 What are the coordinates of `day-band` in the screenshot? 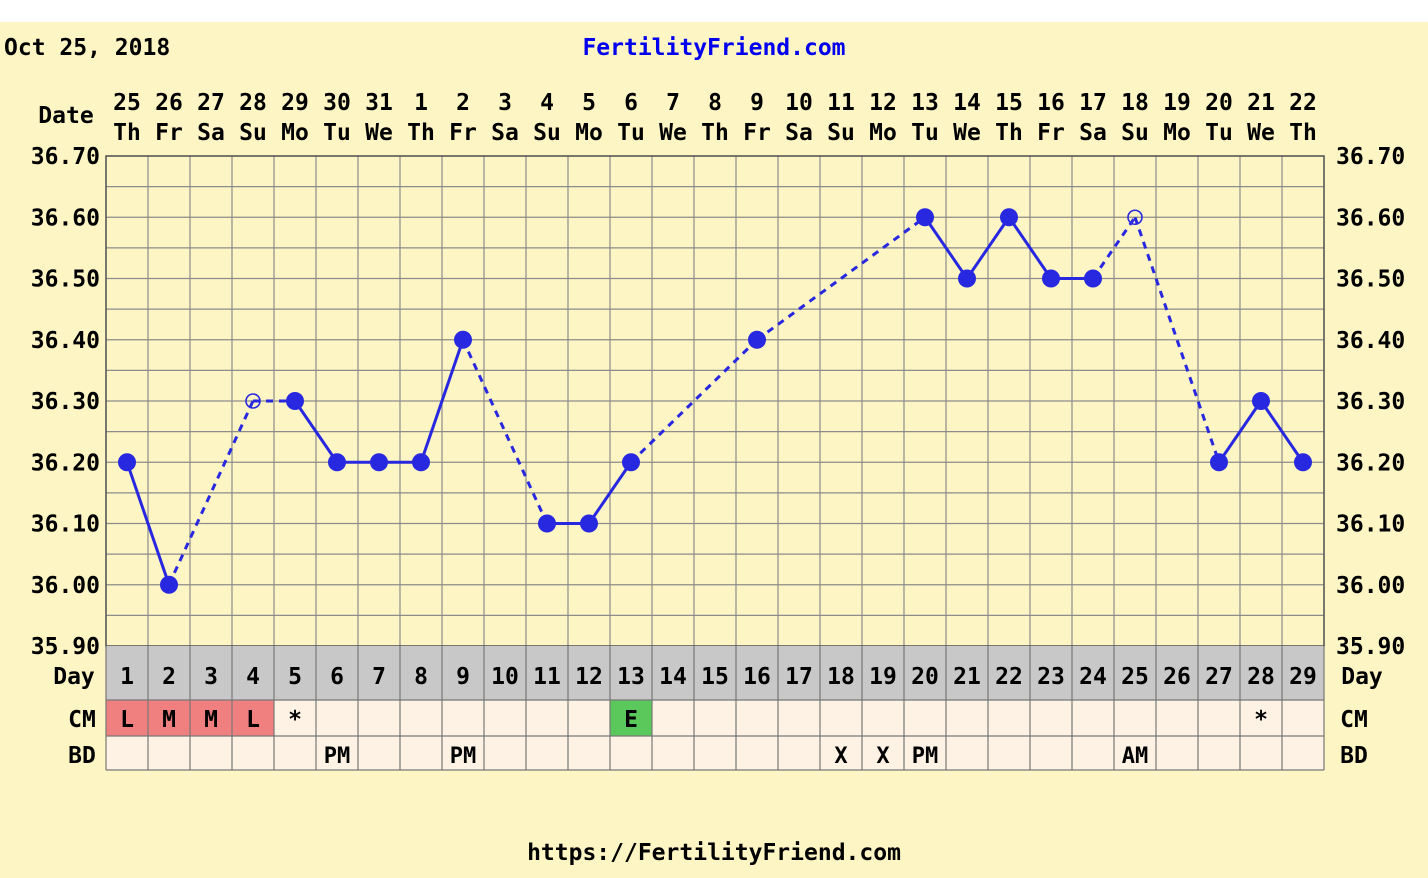 It's located at (715, 673).